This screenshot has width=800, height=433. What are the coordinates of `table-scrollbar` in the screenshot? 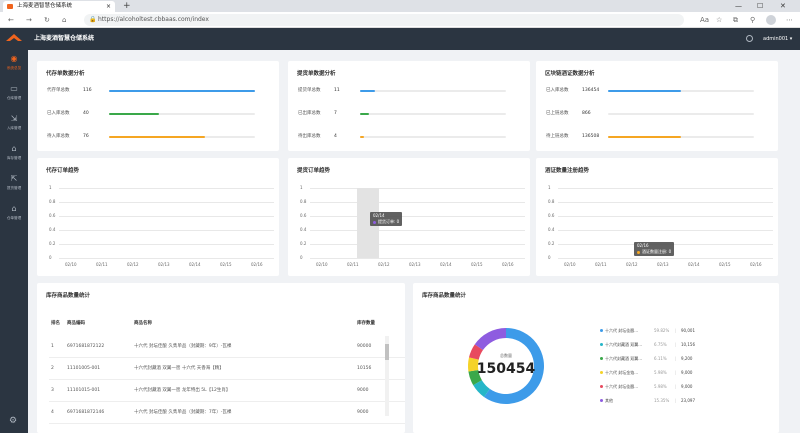 It's located at (387, 376).